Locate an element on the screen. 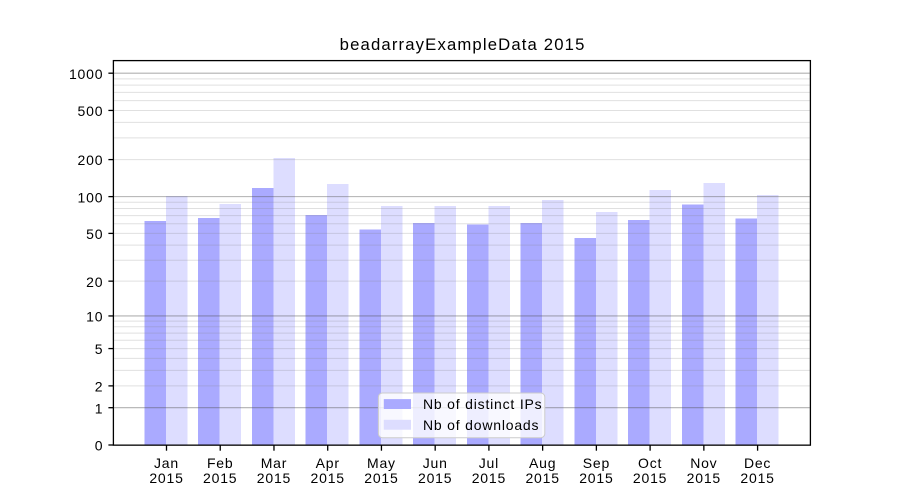 This screenshot has height=500, width=900. svg-text: 1 is located at coordinates (99, 408).